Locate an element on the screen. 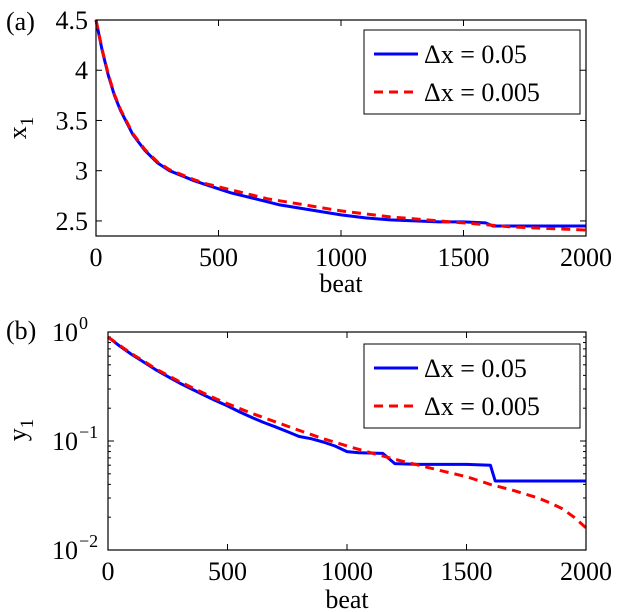  panel-b-xtick-label-4: 2000 is located at coordinates (586, 571).